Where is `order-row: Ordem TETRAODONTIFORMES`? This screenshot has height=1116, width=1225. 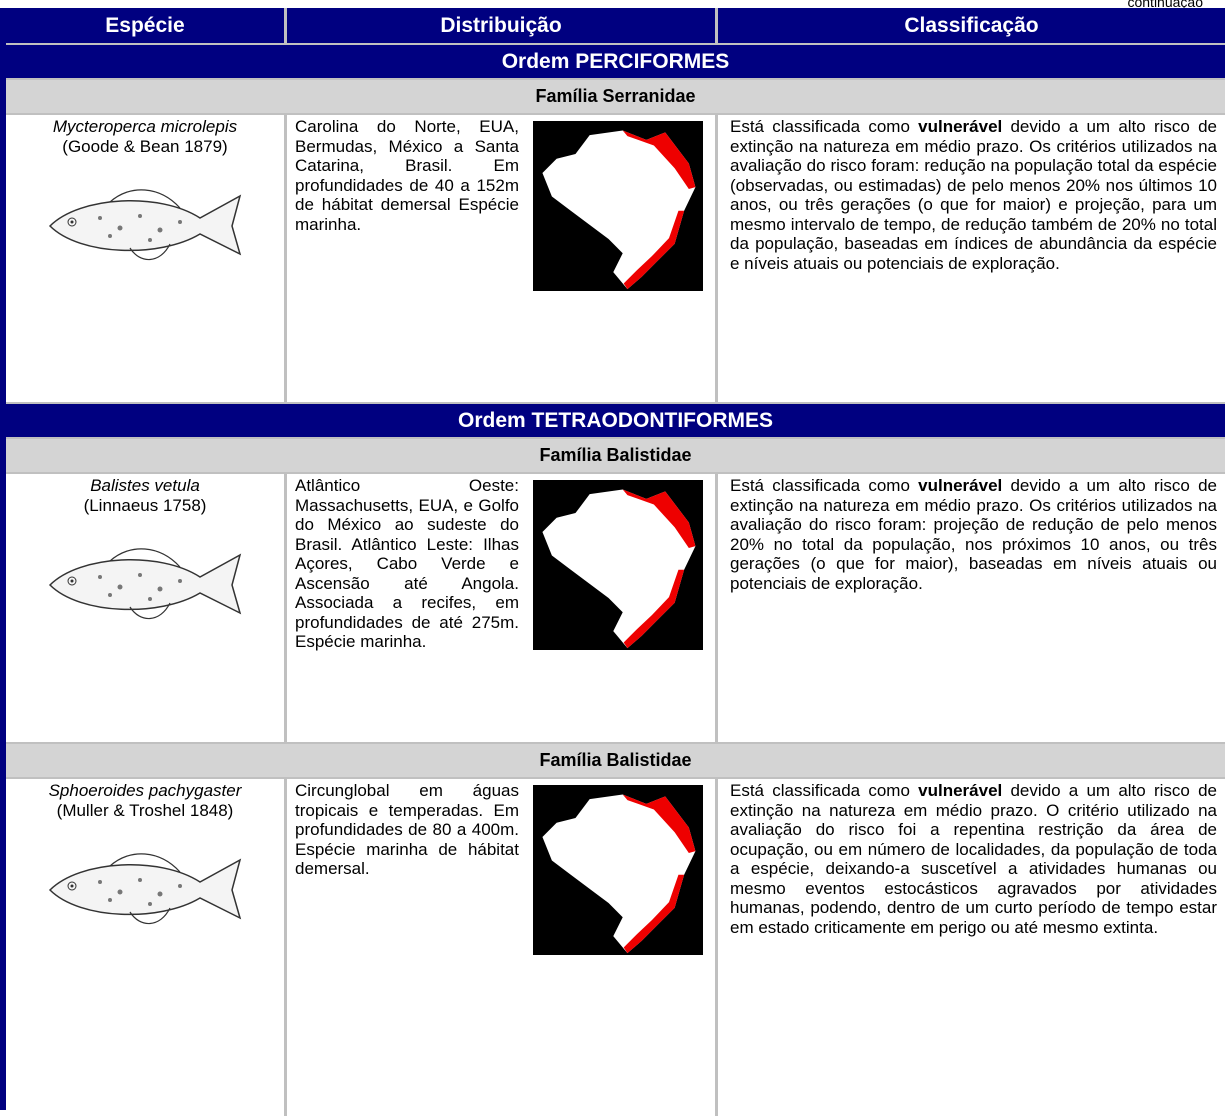 order-row: Ordem TETRAODONTIFORMES is located at coordinates (615, 419).